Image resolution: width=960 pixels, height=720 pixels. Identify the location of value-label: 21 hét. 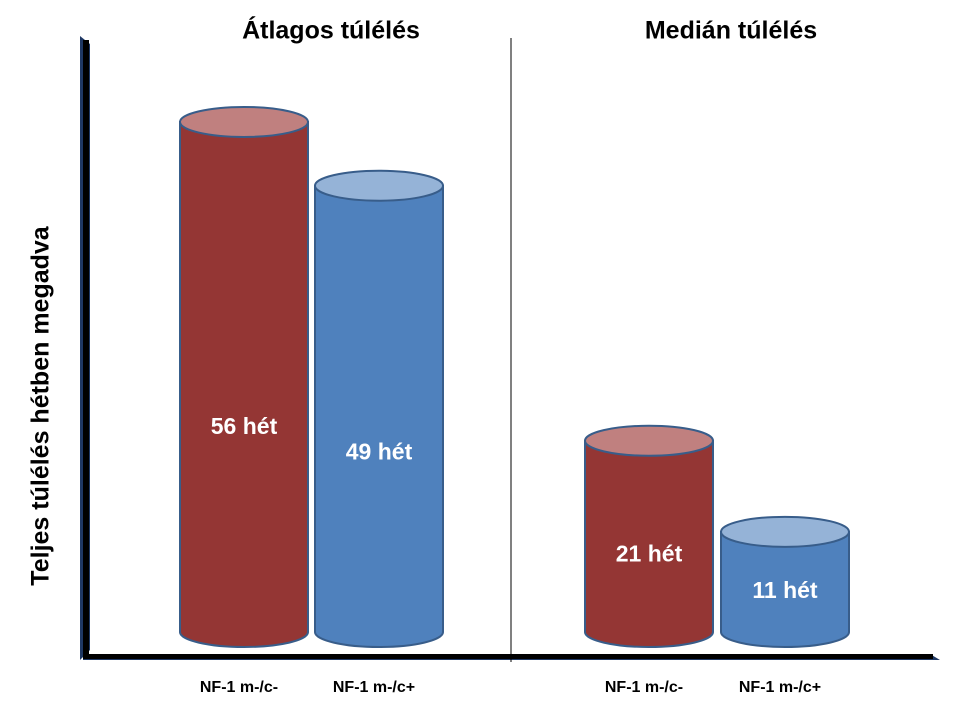
(649, 554).